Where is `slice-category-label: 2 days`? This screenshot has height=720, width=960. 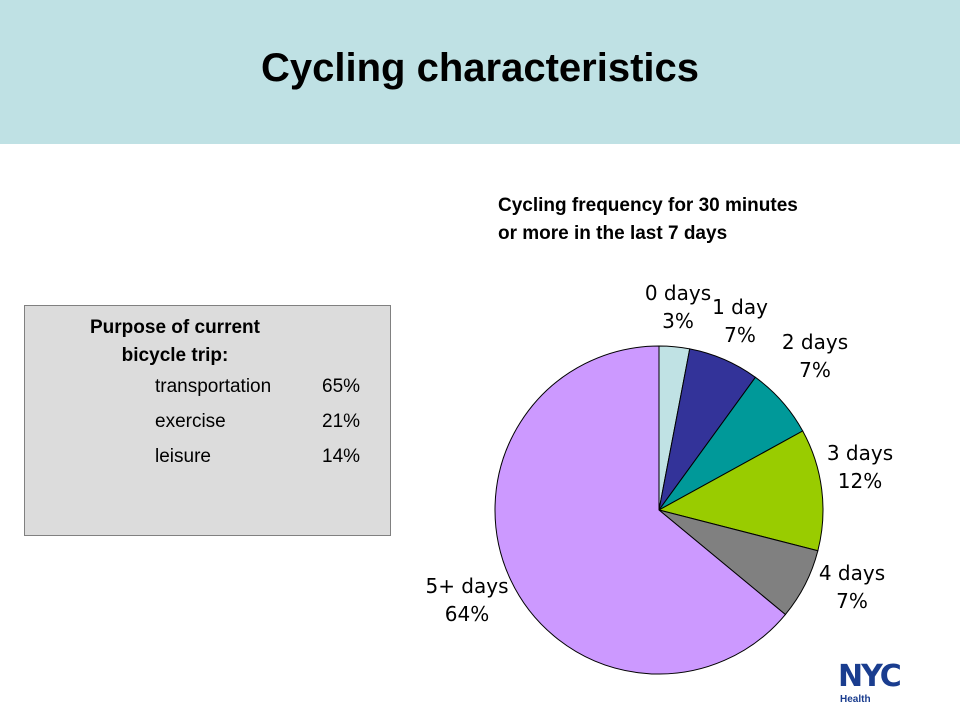 slice-category-label: 2 days is located at coordinates (815, 342).